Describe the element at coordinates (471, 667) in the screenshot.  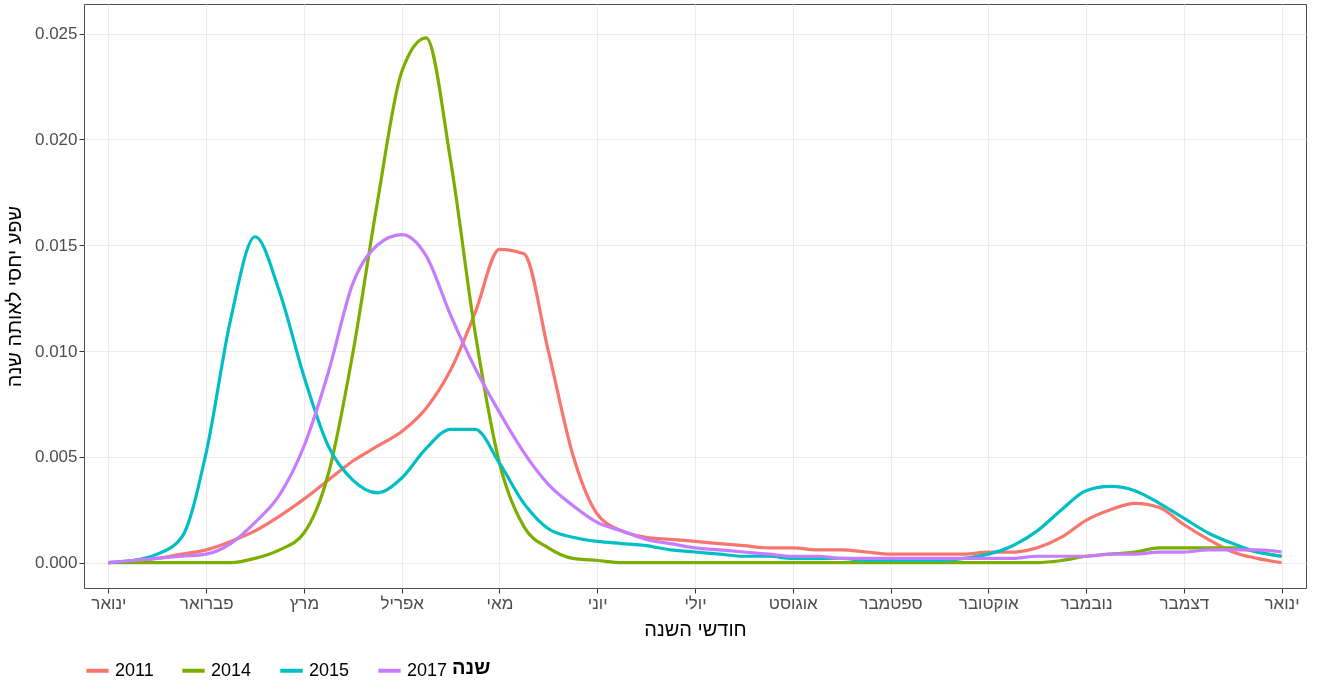
I see `legend-title: שנה` at that location.